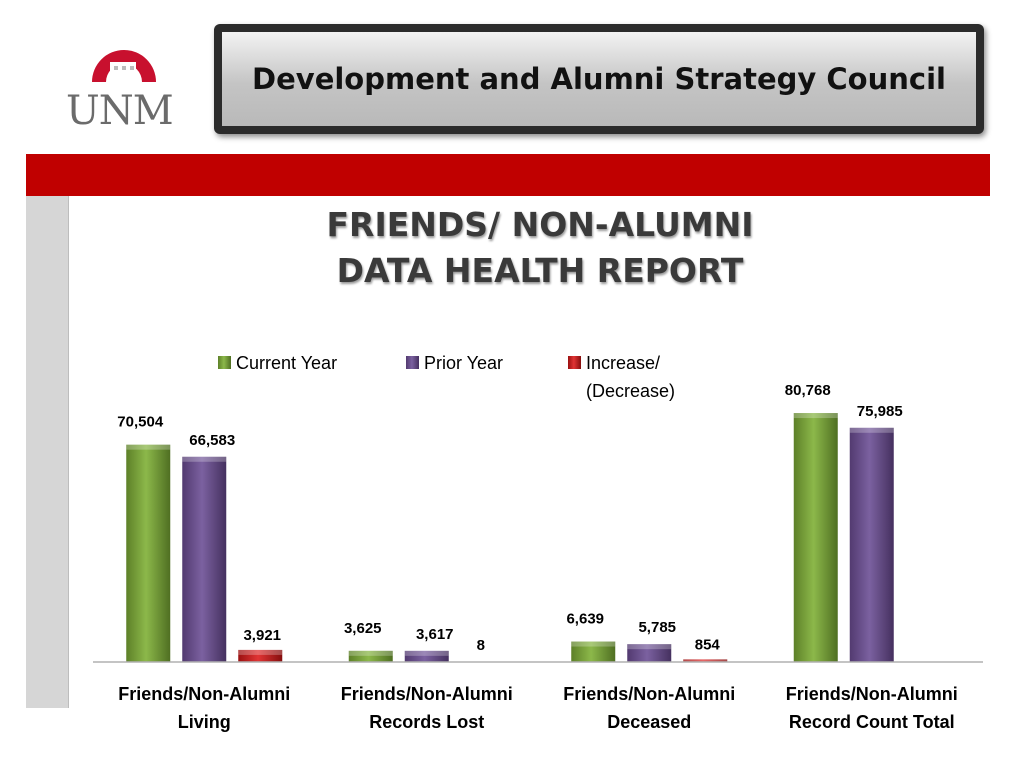 The image size is (1024, 768). What do you see at coordinates (657, 627) in the screenshot?
I see `data-label-1-2: 5,785` at bounding box center [657, 627].